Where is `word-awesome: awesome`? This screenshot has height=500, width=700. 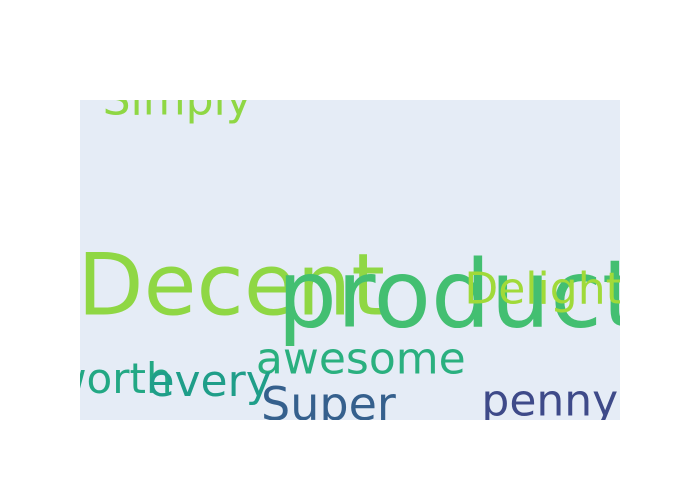
word-awesome: awesome is located at coordinates (361, 359).